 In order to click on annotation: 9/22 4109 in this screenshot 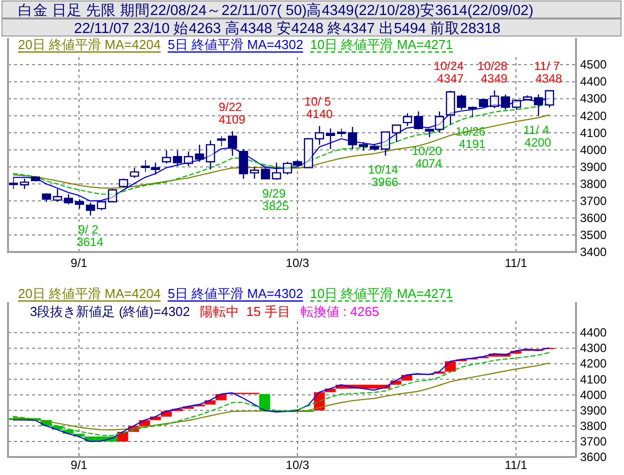, I will do `click(232, 113)`.